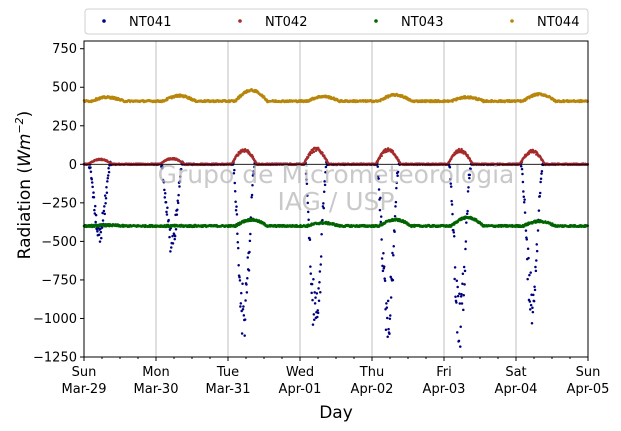  I want to click on y-axis-unit-exponent: −2, so click(19, 125).